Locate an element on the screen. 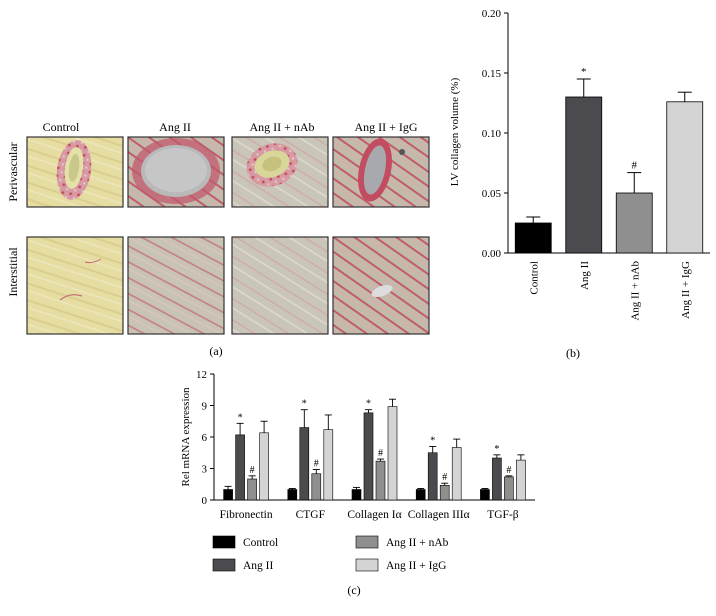  x-tick-label: Collagen Iα is located at coordinates (374, 515).